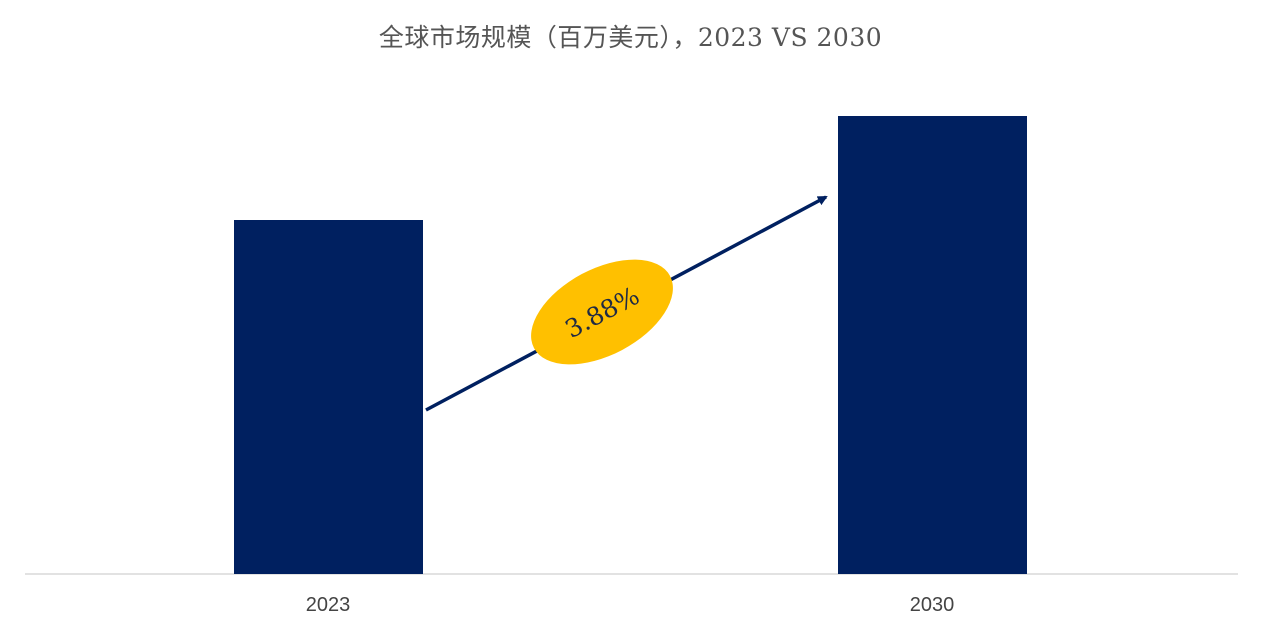  I want to click on bar-2023, so click(328, 397).